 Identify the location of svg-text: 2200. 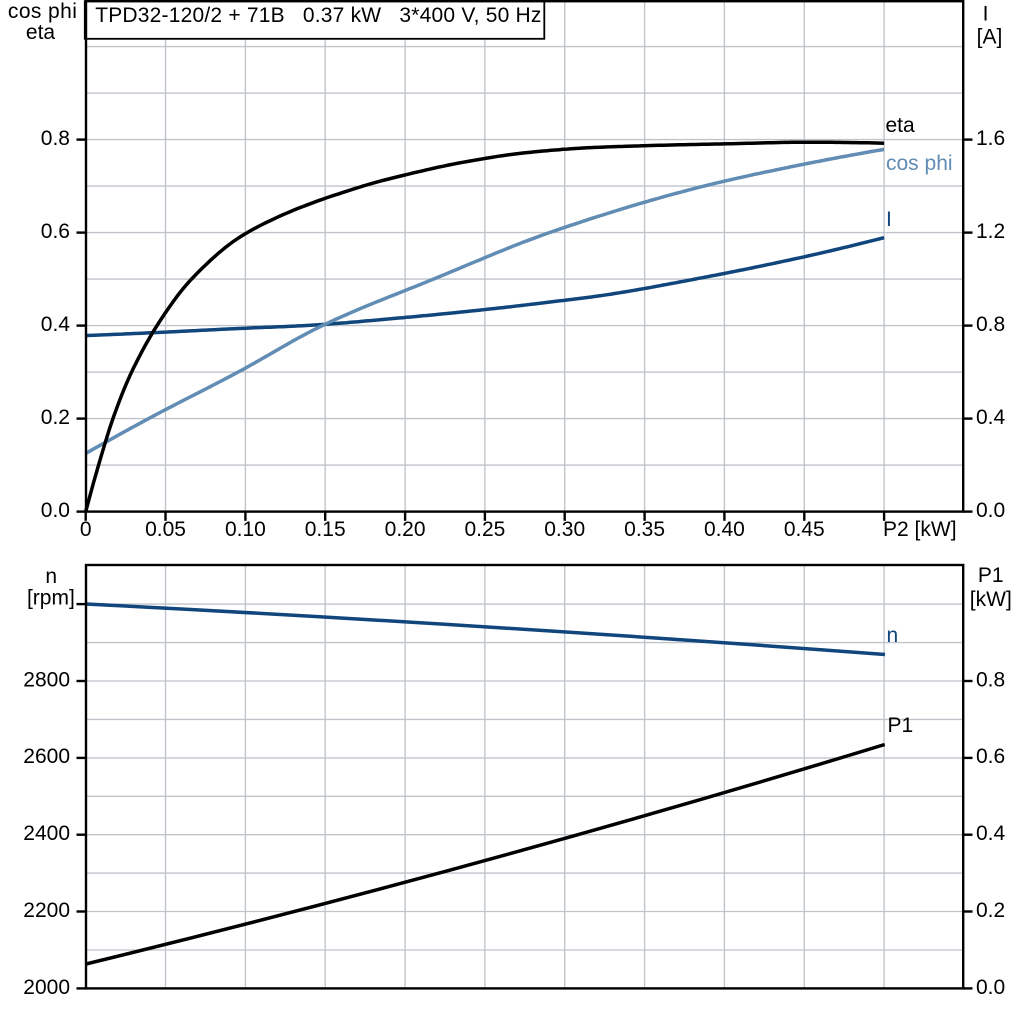
(46, 910).